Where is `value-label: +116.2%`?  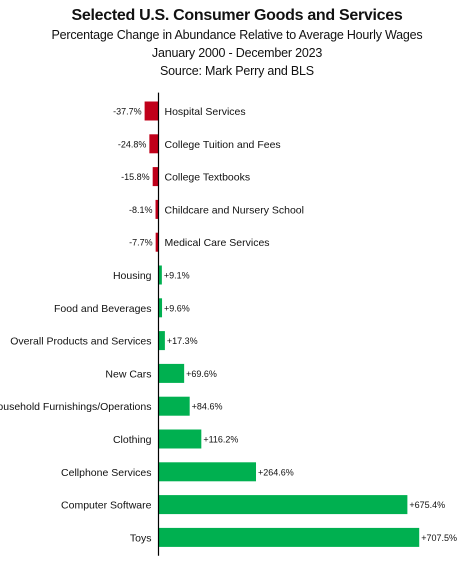 value-label: +116.2% is located at coordinates (220, 440).